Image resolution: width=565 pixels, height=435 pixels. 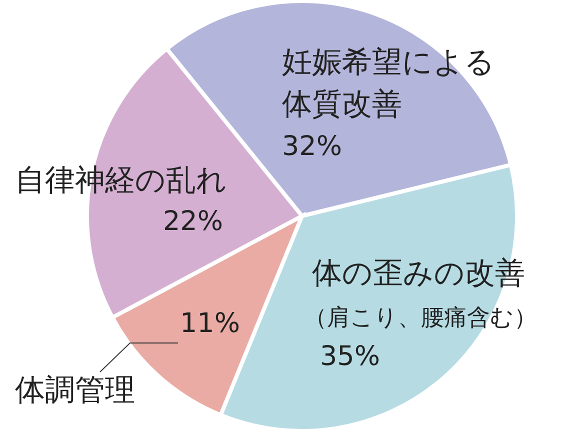 What do you see at coordinates (350, 356) in the screenshot?
I see `data-label: 35%` at bounding box center [350, 356].